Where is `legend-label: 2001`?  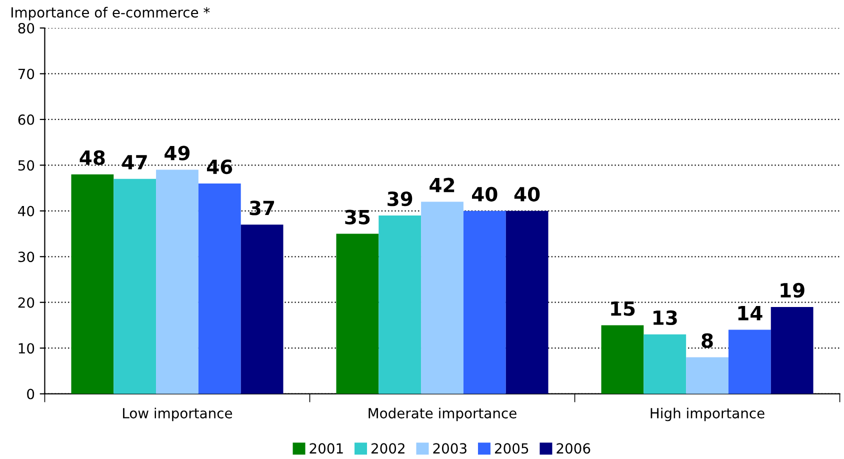 legend-label: 2001 is located at coordinates (326, 448).